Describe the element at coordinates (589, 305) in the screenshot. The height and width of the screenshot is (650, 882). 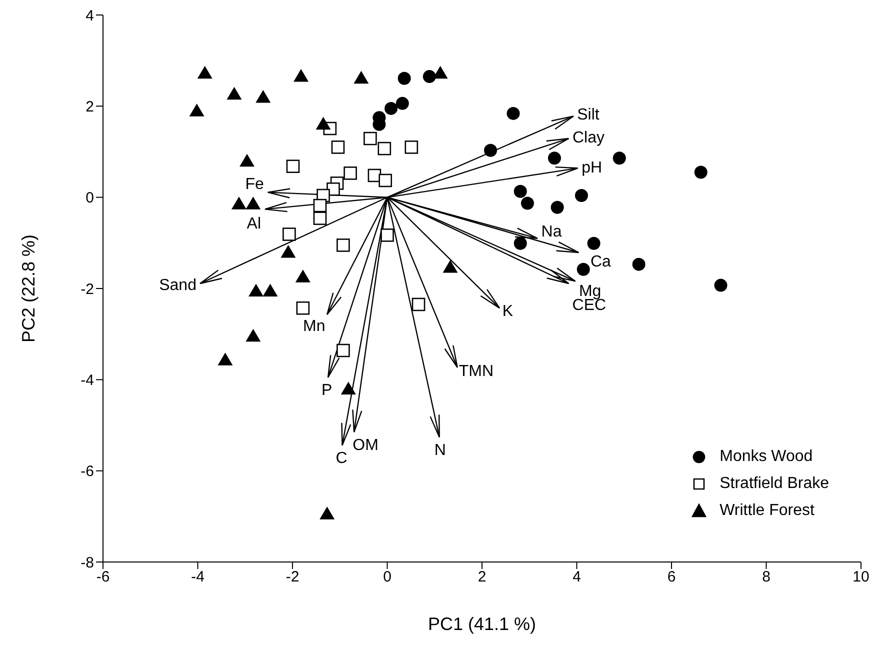
I see `series-label: CEC` at that location.